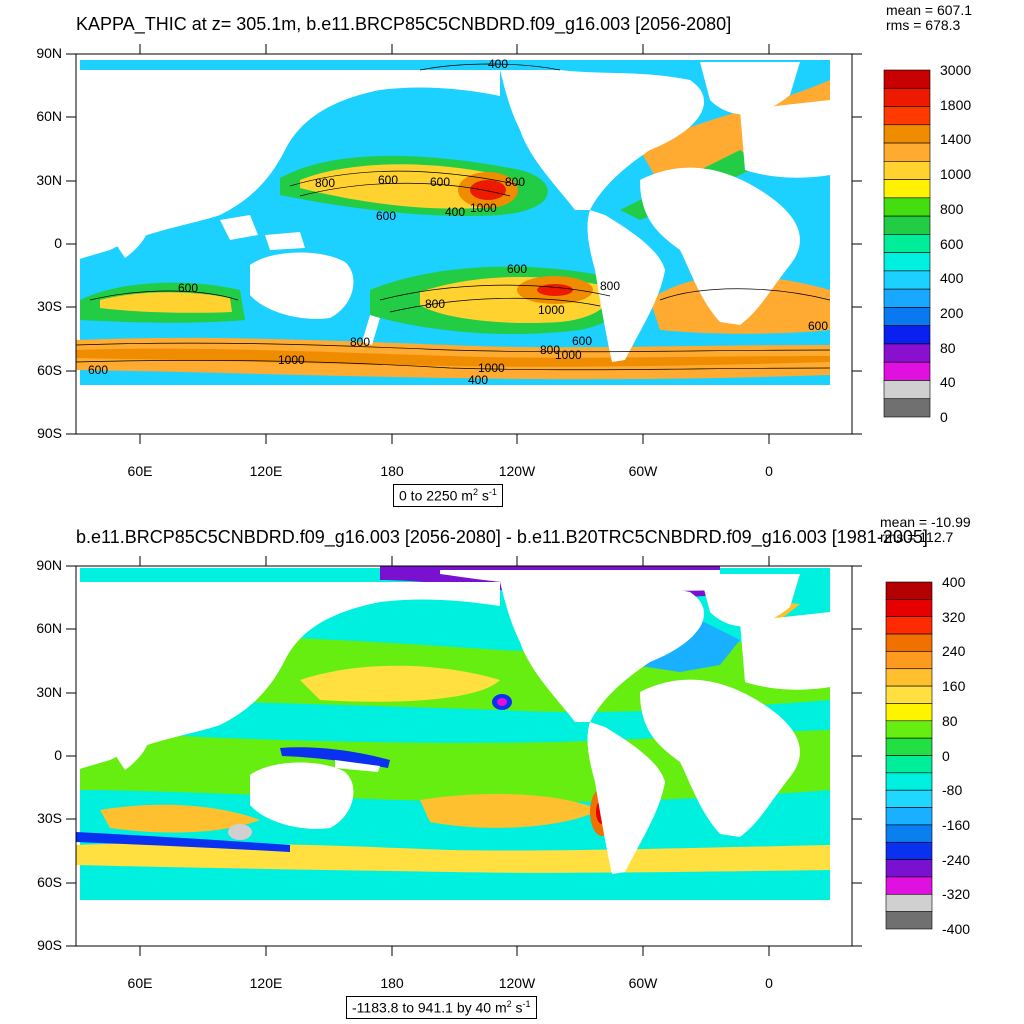 This screenshot has height=1024, width=1024. Describe the element at coordinates (956, 824) in the screenshot. I see `bottom-colorbar-label: -160` at that location.